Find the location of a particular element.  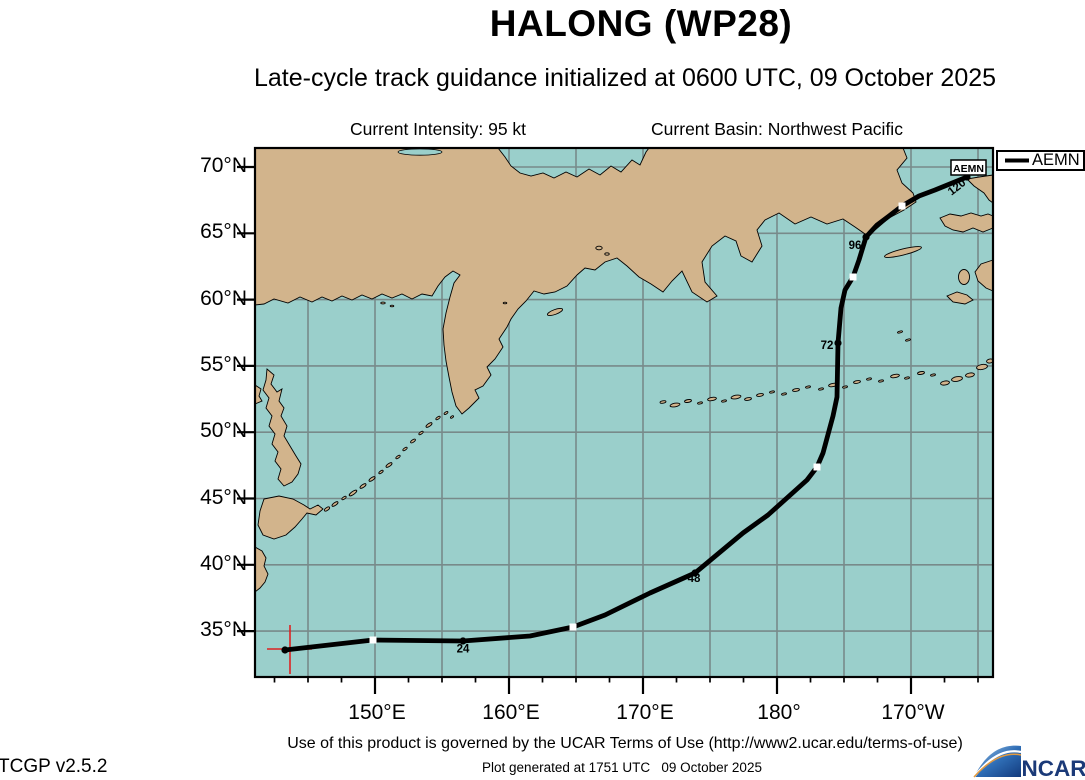

lat-label: 70°N is located at coordinates (223, 165).